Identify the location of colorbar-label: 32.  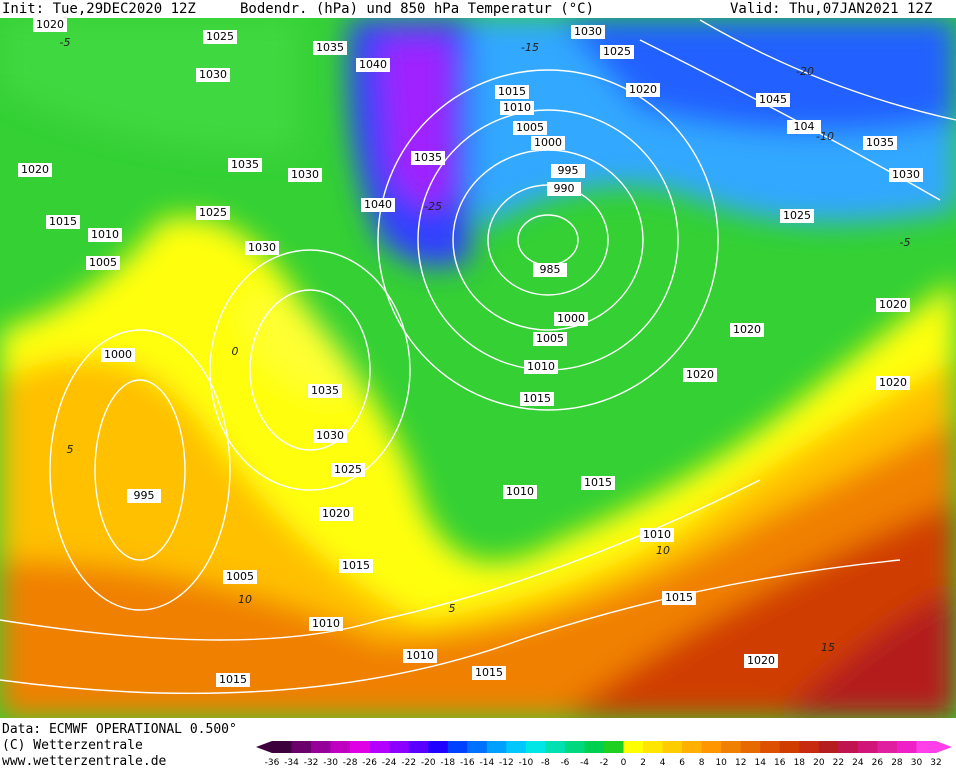
(935, 763).